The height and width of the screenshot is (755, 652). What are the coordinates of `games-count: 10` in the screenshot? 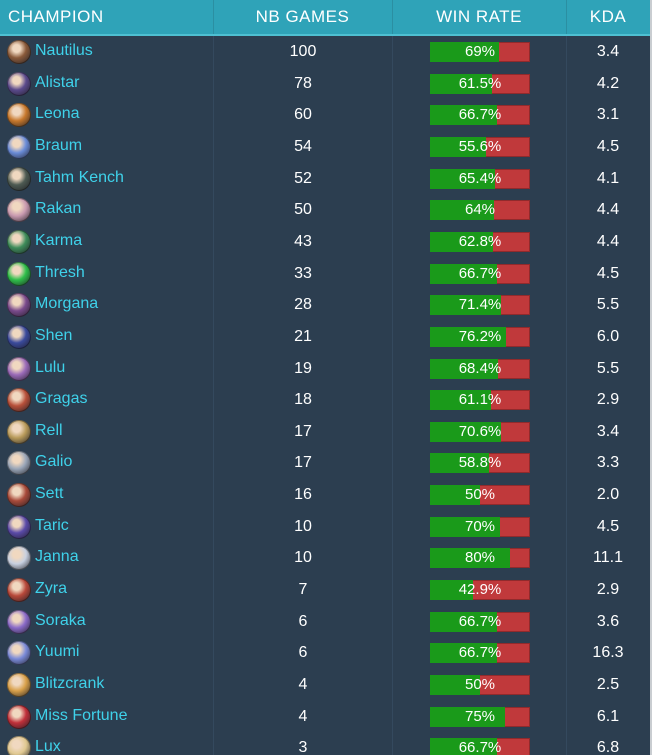 It's located at (303, 526).